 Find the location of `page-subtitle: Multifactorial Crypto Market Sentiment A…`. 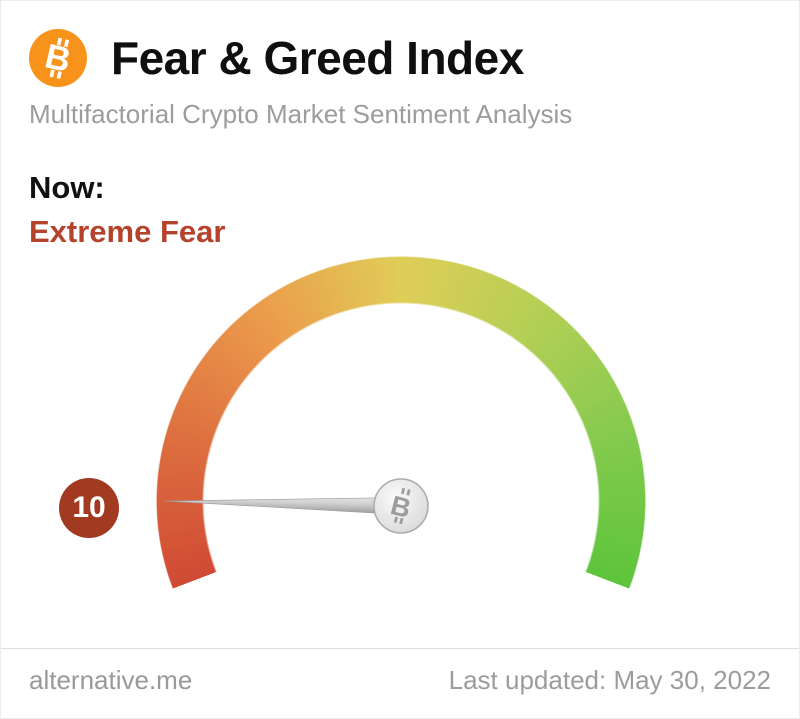

page-subtitle: Multifactorial Crypto Market Sentiment A… is located at coordinates (301, 114).